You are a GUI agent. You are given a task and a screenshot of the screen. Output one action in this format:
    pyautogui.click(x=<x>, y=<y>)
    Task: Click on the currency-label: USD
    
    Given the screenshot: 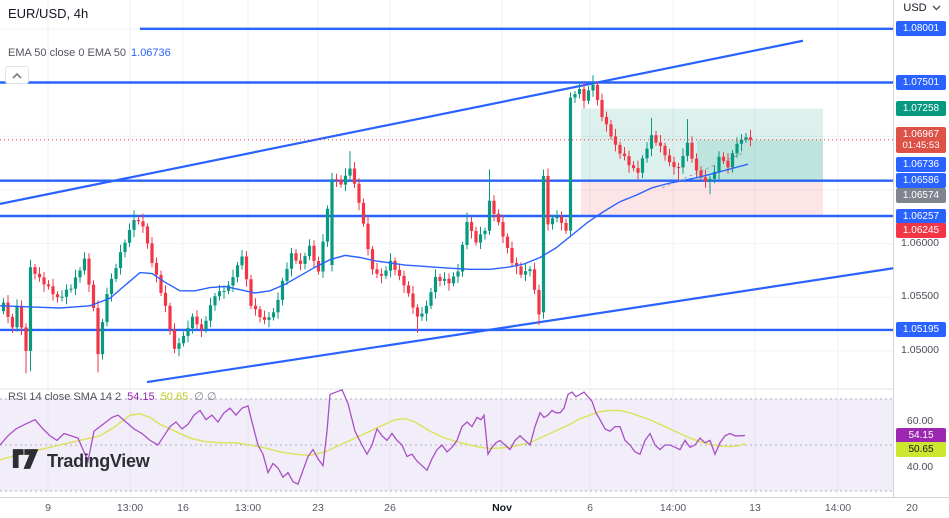 What is the action you would take?
    pyautogui.click(x=915, y=8)
    